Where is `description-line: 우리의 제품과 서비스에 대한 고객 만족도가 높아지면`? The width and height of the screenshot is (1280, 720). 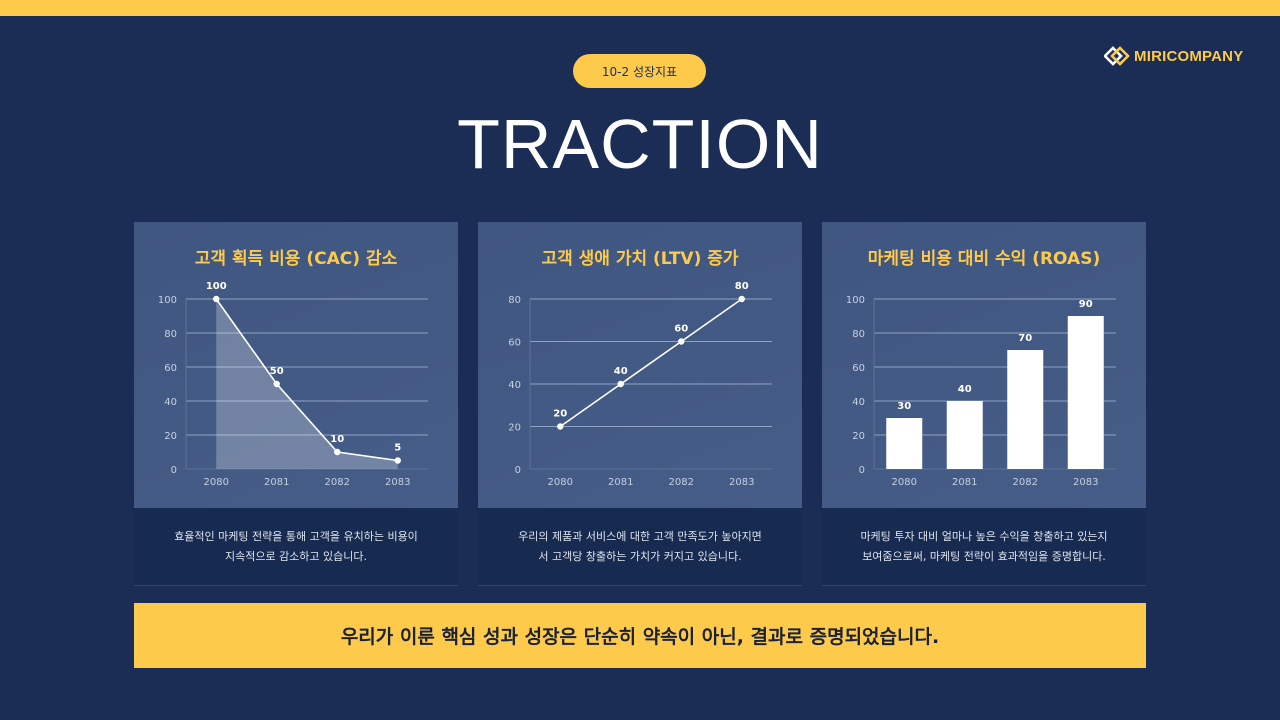 description-line: 우리의 제품과 서비스에 대한 고객 만족도가 높아지면 is located at coordinates (640, 536).